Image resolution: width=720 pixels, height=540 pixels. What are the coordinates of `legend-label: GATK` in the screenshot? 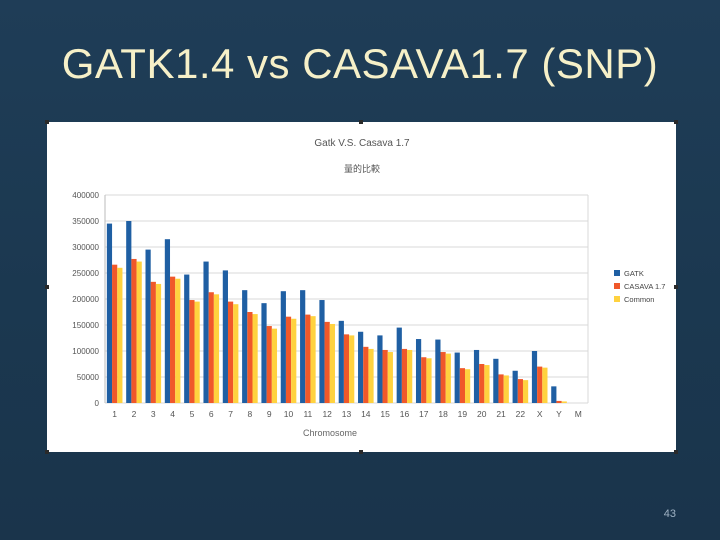 It's located at (634, 273).